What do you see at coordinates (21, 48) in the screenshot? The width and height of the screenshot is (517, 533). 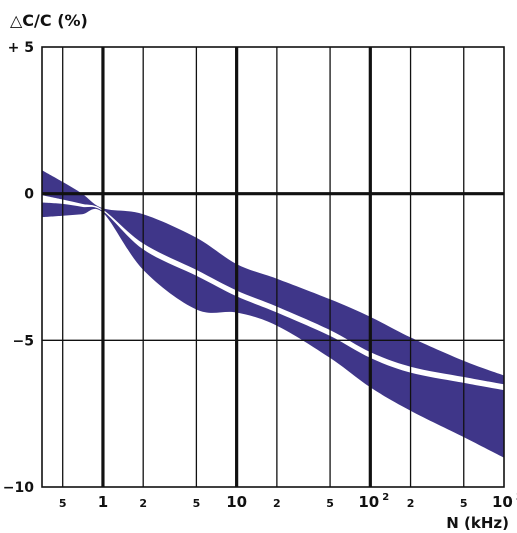 I see `y-tick-label: + 5` at bounding box center [21, 48].